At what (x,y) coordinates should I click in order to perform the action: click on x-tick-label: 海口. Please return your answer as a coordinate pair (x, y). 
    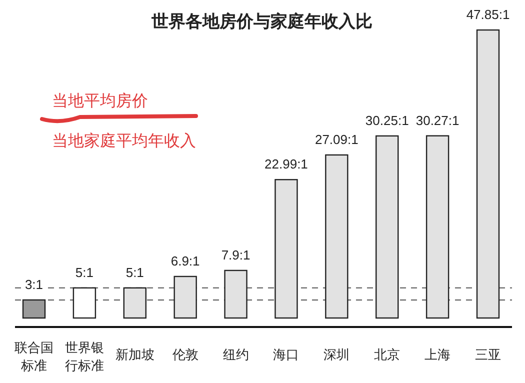
    Looking at the image, I should click on (286, 355).